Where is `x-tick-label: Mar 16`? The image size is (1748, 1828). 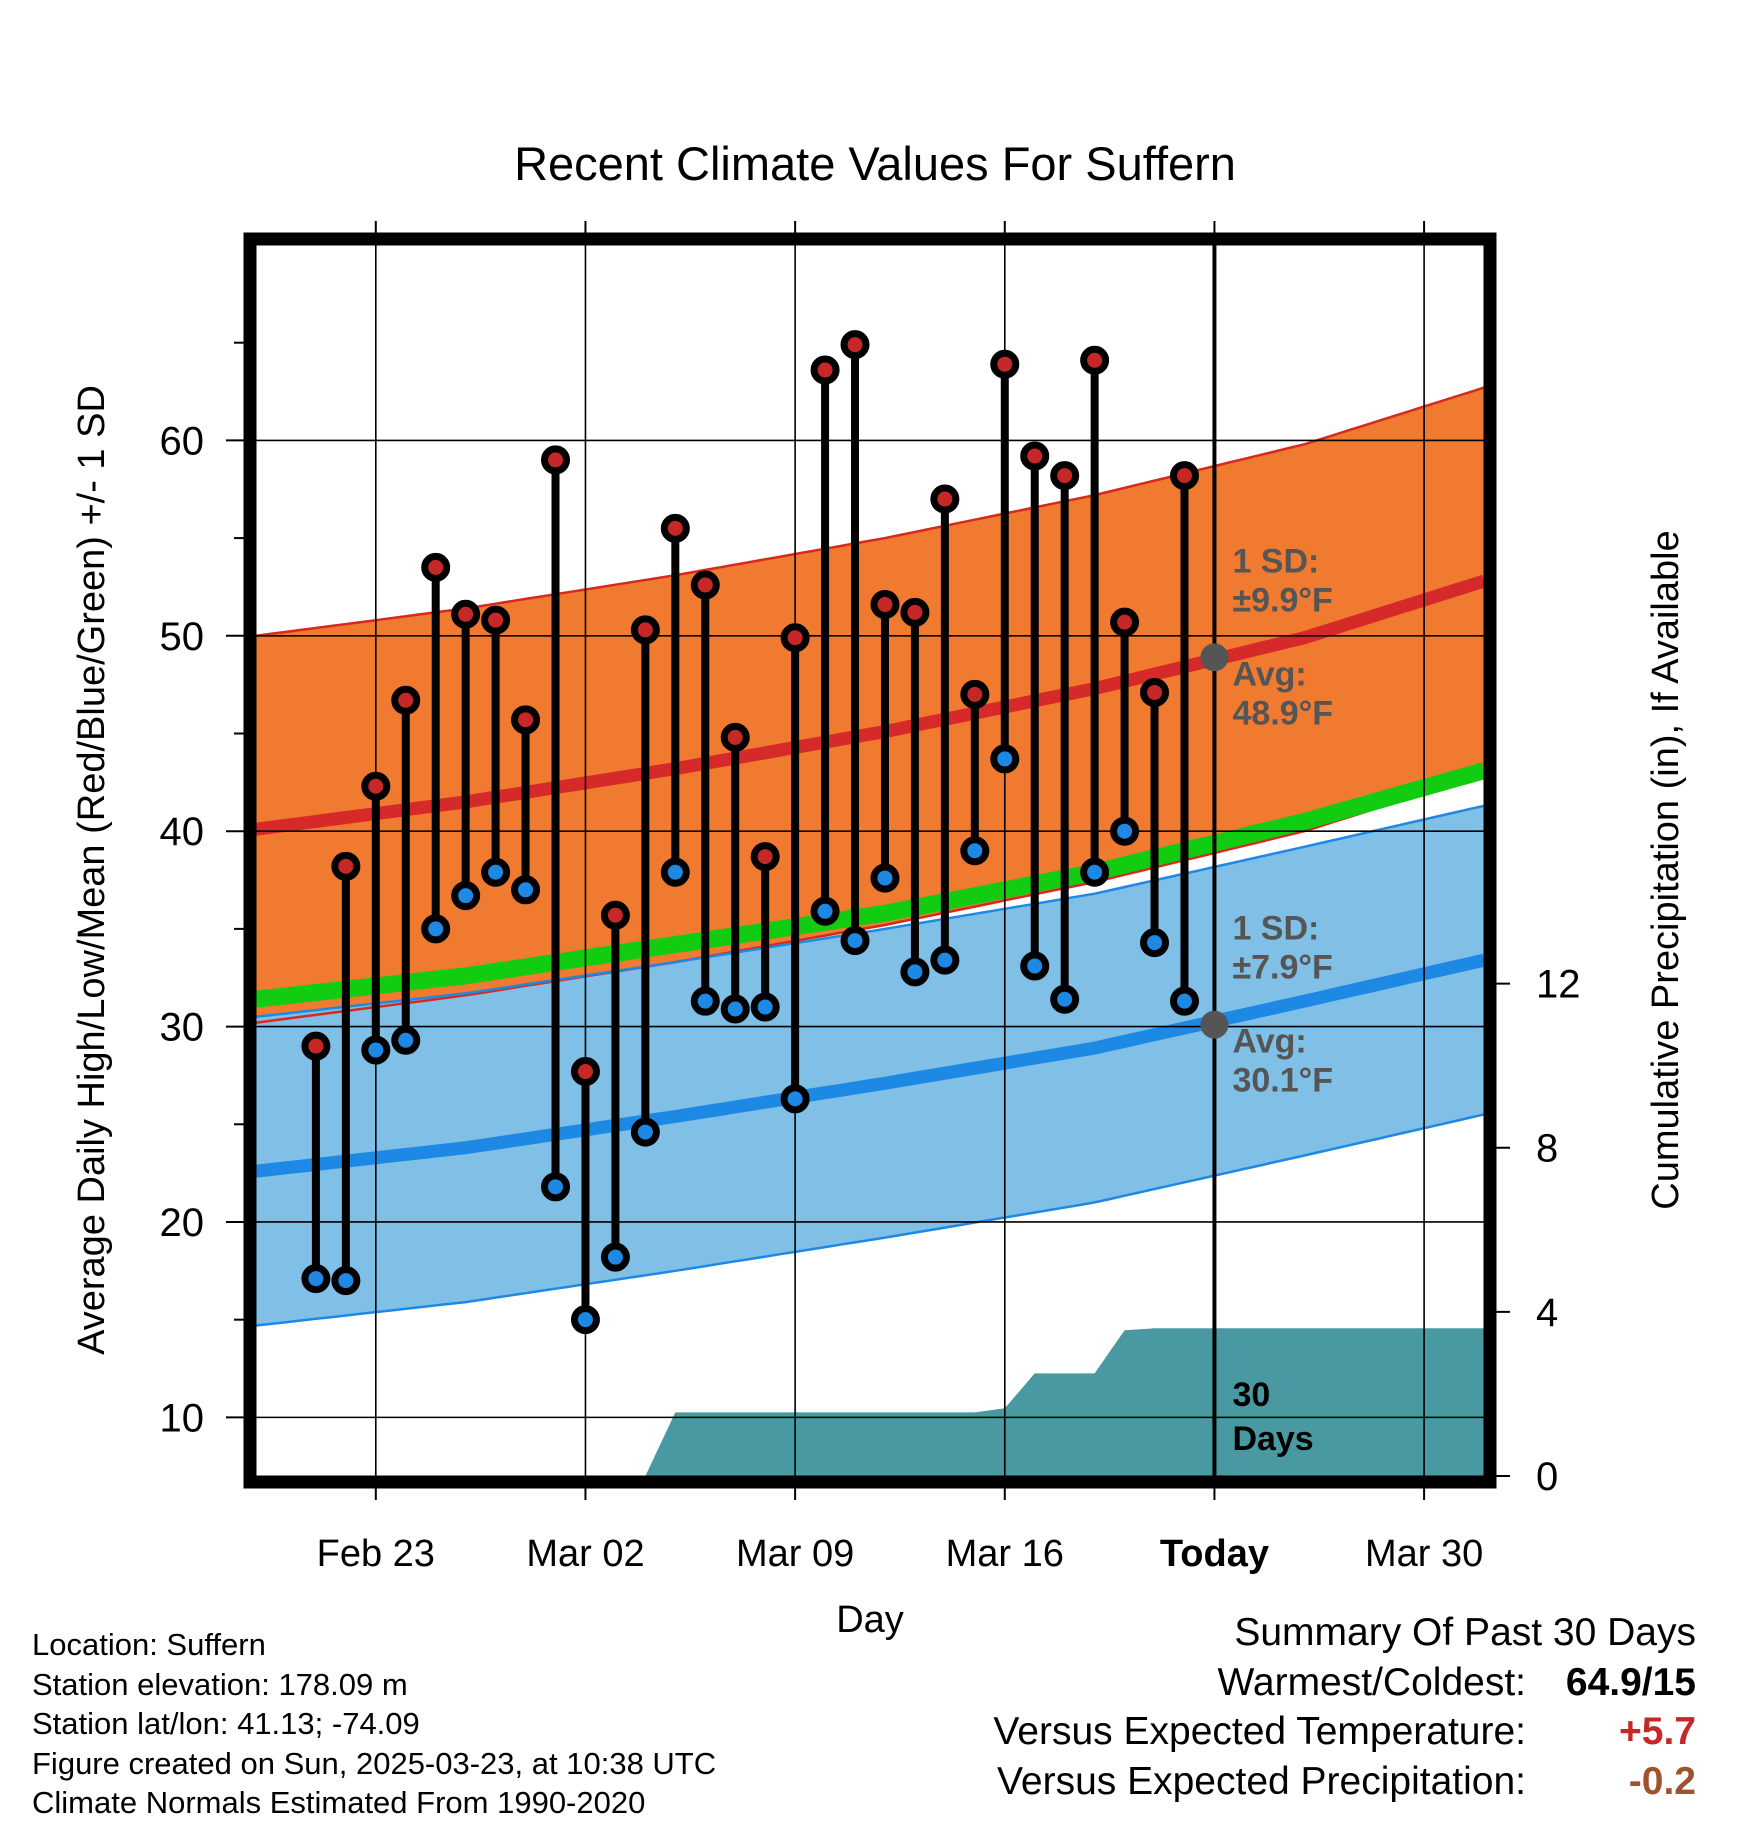 x-tick-label: Mar 16 is located at coordinates (1005, 1554).